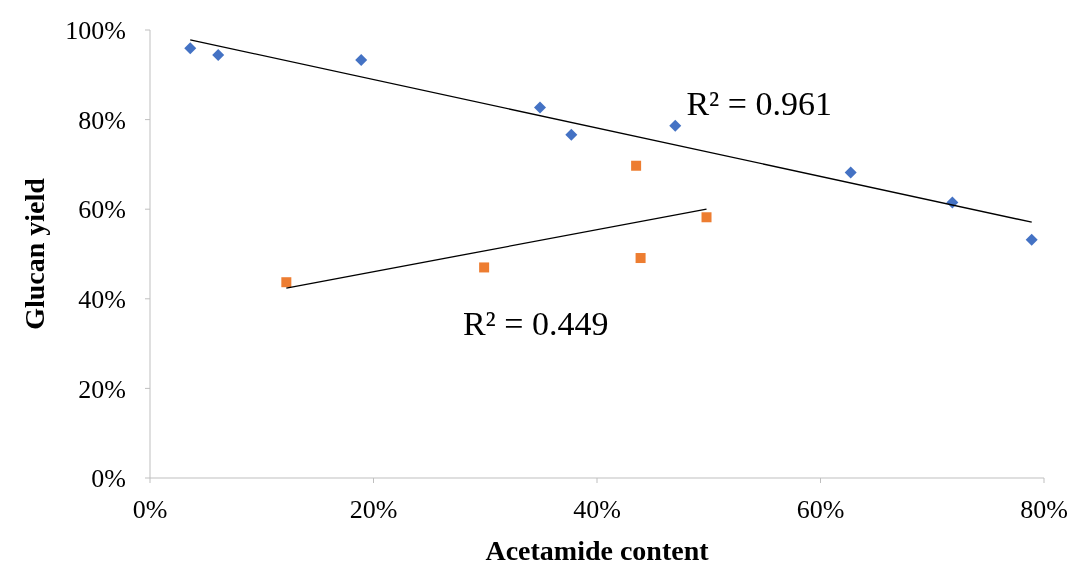  Describe the element at coordinates (373, 509) in the screenshot. I see `x-tick-label: 20%` at that location.